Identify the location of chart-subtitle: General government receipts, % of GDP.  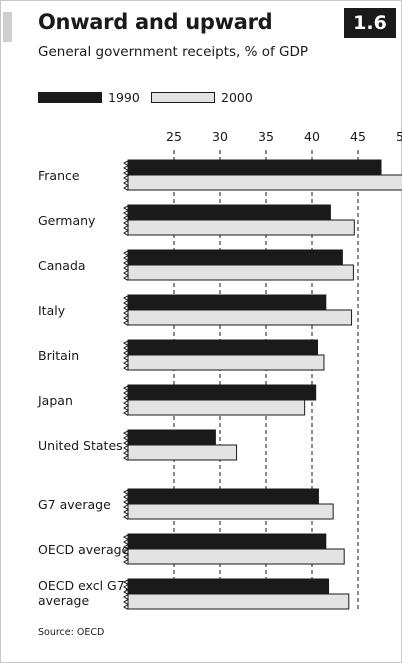
(173, 52).